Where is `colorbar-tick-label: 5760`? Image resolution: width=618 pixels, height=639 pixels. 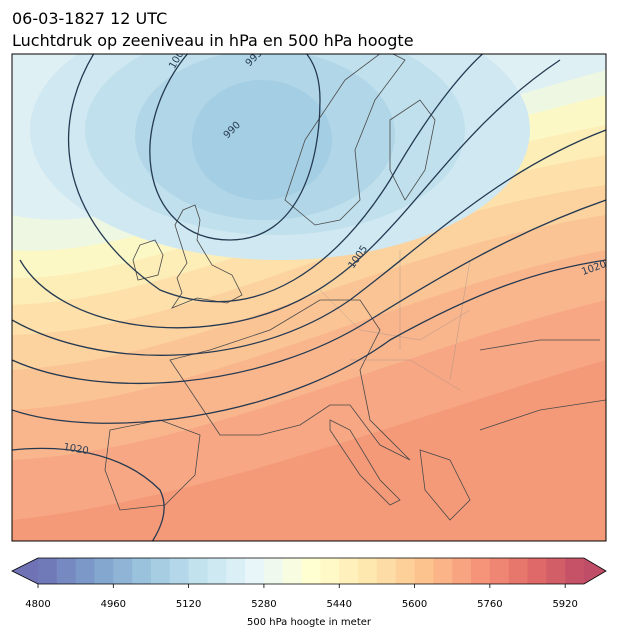
colorbar-tick-label: 5760 is located at coordinates (489, 604).